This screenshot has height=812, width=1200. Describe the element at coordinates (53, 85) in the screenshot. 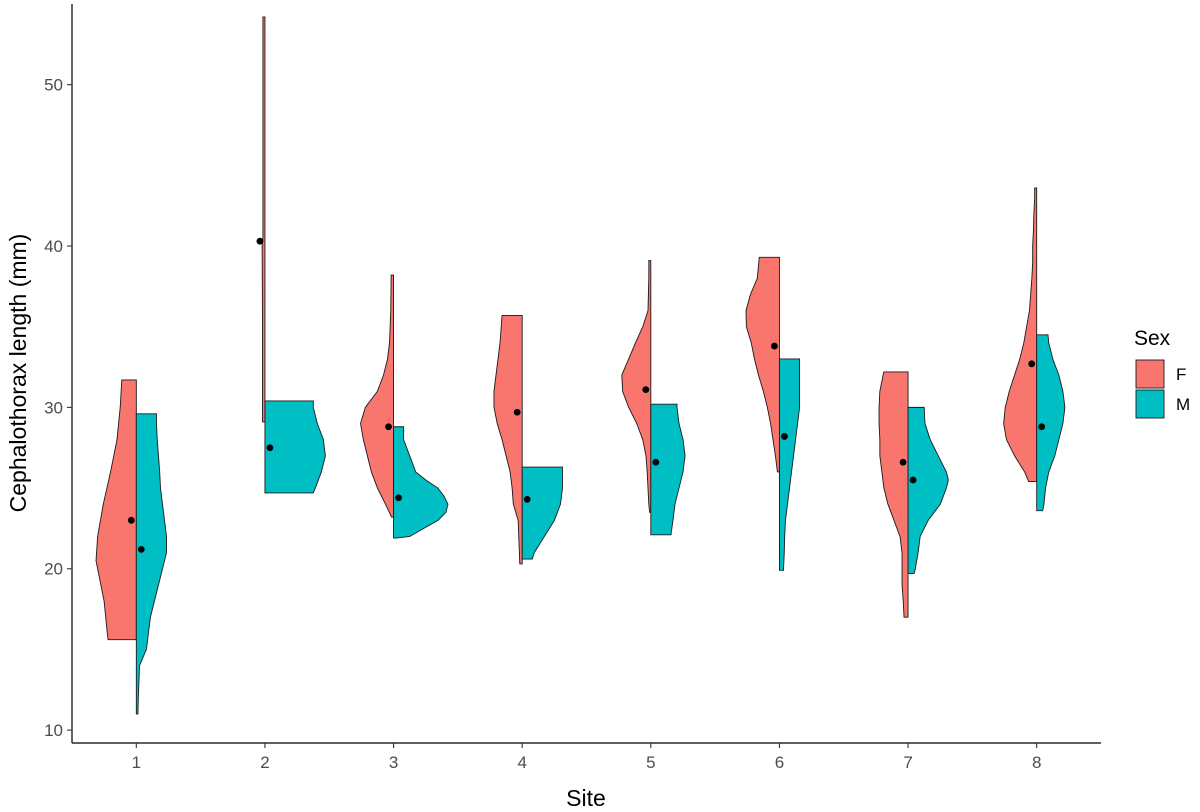

I see `y-tick-label: 50` at that location.